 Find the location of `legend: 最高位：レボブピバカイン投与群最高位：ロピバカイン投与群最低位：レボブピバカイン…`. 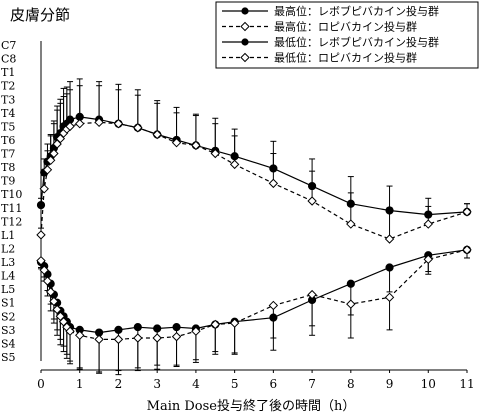

legend: 最高位：レボブピバカイン投与群最高位：ロピバカイン投与群最低位：レボブピバカイン… is located at coordinates (347, 35).